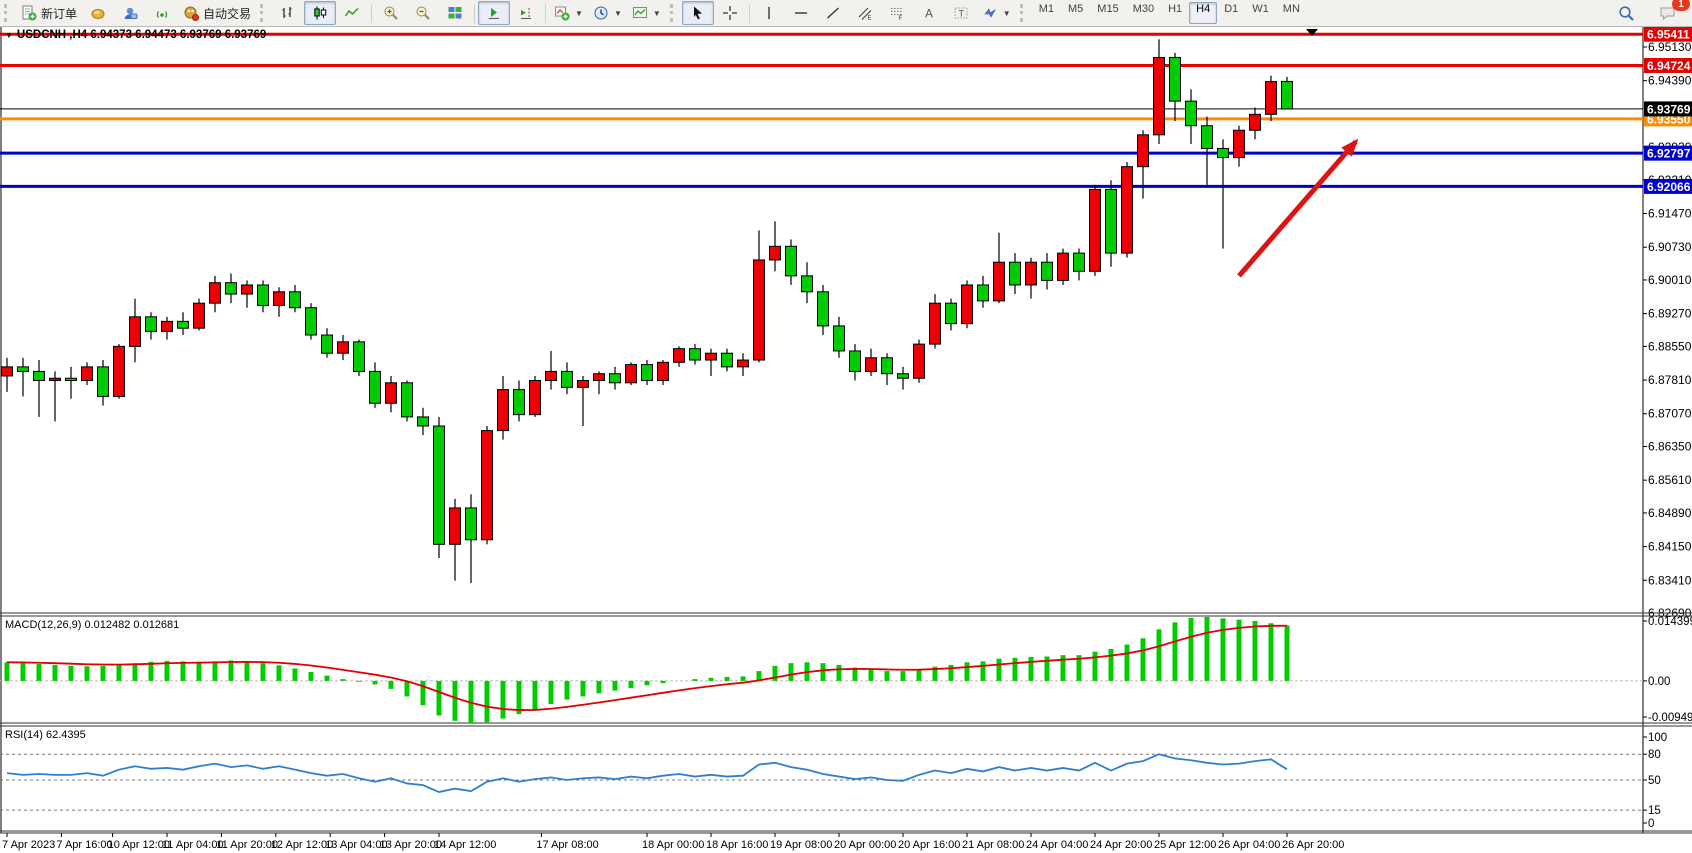  I want to click on candlestick-button, so click(320, 13).